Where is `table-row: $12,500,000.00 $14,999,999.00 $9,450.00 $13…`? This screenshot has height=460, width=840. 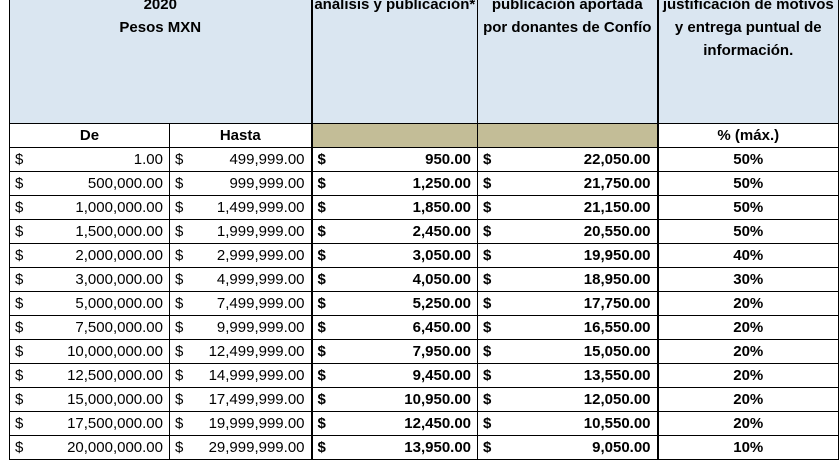 table-row: $12,500,000.00 $14,999,999.00 $9,450.00 $13… is located at coordinates (424, 375).